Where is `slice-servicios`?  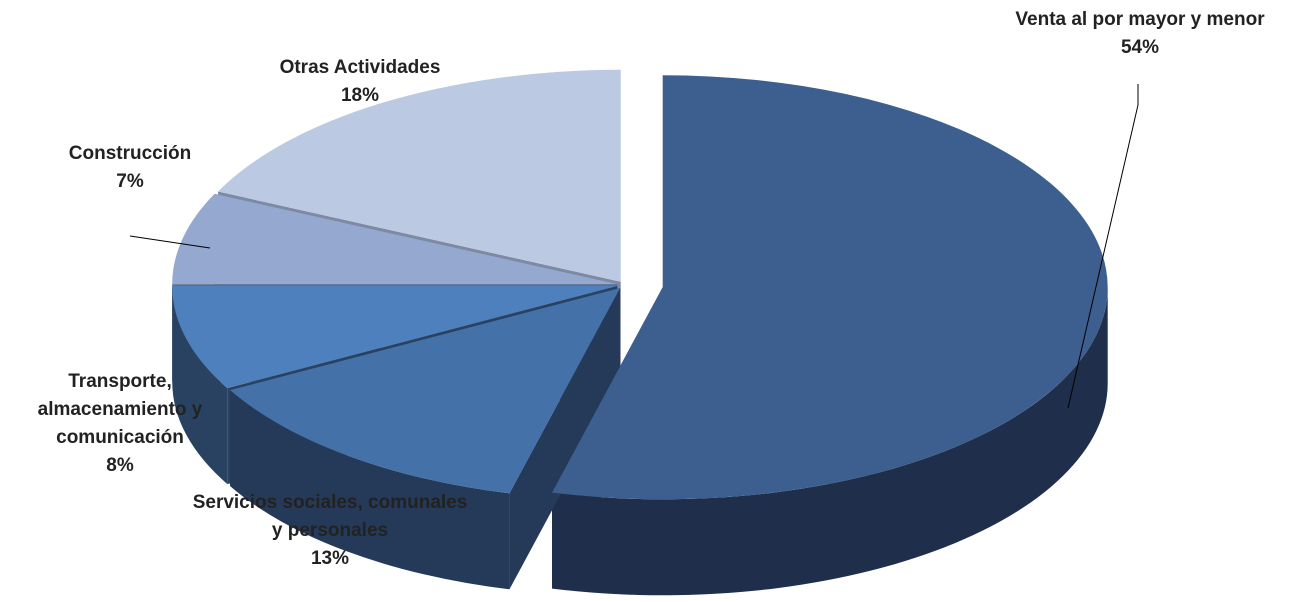
slice-servicios is located at coordinates (425, 391).